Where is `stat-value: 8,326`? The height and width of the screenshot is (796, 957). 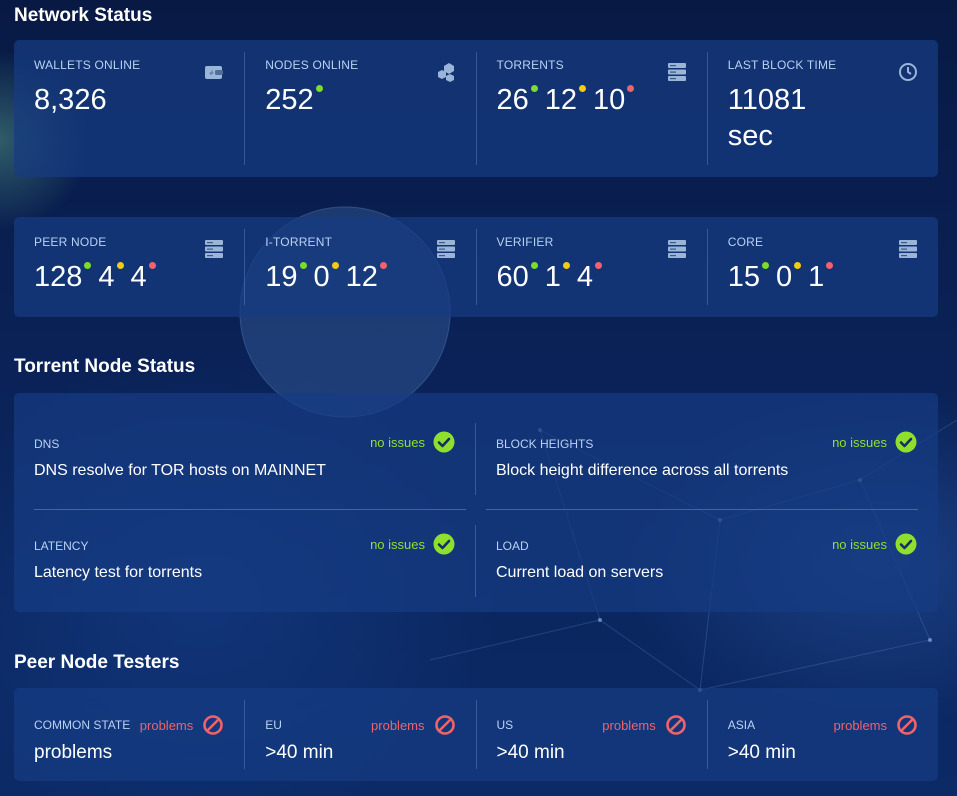
stat-value: 8,326 is located at coordinates (129, 100).